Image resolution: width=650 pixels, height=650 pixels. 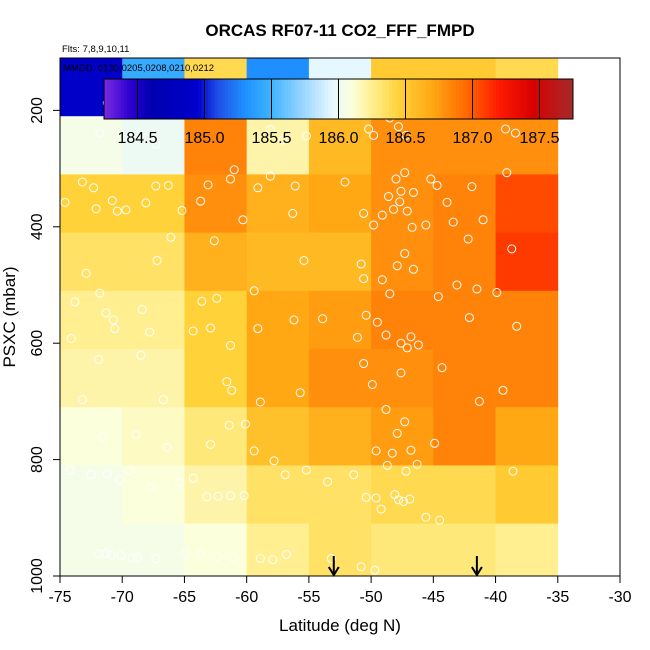 I want to click on x-tick-label: -50, so click(x=371, y=597).